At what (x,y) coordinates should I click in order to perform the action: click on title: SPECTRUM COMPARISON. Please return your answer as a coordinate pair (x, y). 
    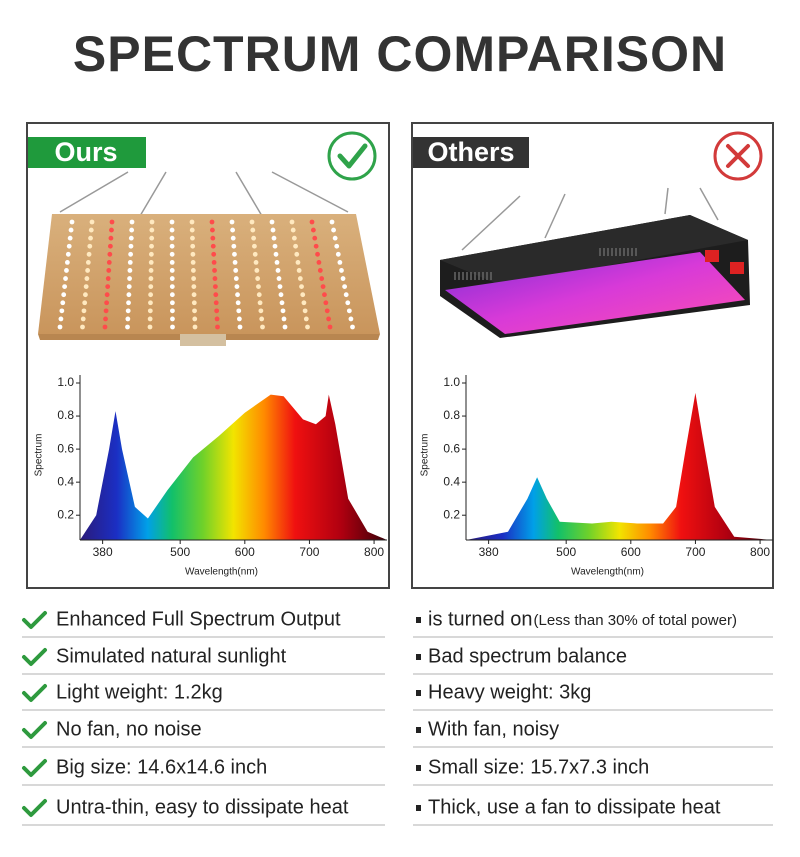
    Looking at the image, I should click on (400, 54).